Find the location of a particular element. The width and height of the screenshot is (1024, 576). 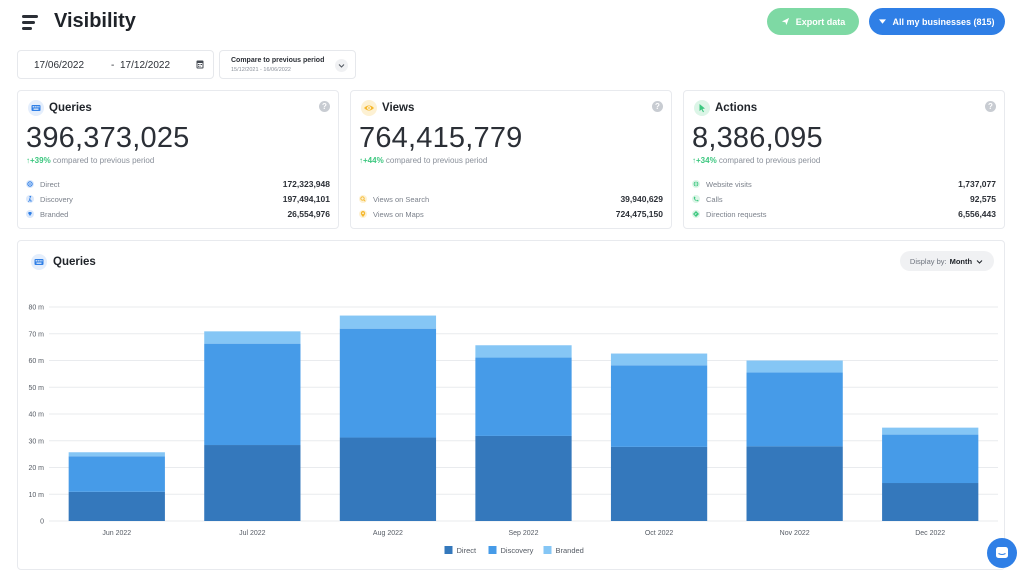

metric-value: 6,556,443 is located at coordinates (977, 214).